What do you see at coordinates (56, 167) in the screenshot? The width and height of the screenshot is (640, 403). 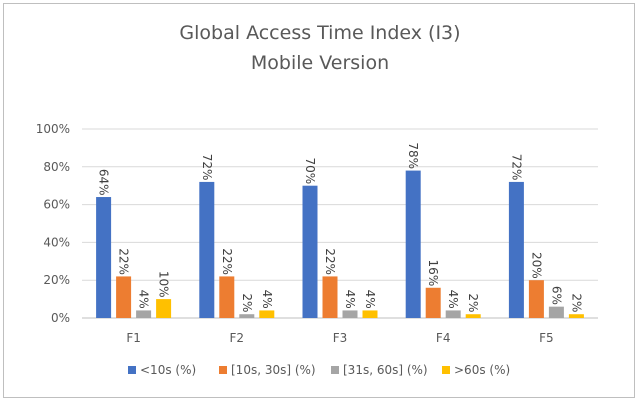 I see `y-tick-label: 80%` at bounding box center [56, 167].